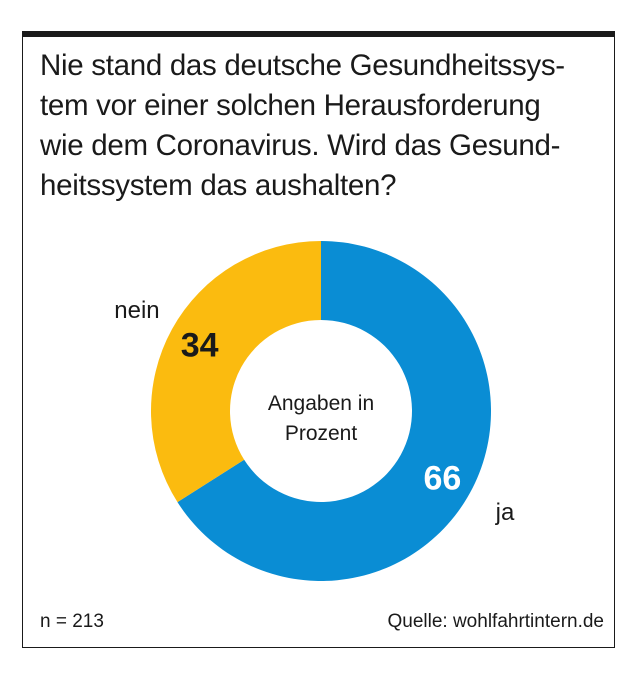 The width and height of the screenshot is (637, 679). I want to click on title-line: Nie stand das deutsche Gesundheitssys-, so click(302, 65).